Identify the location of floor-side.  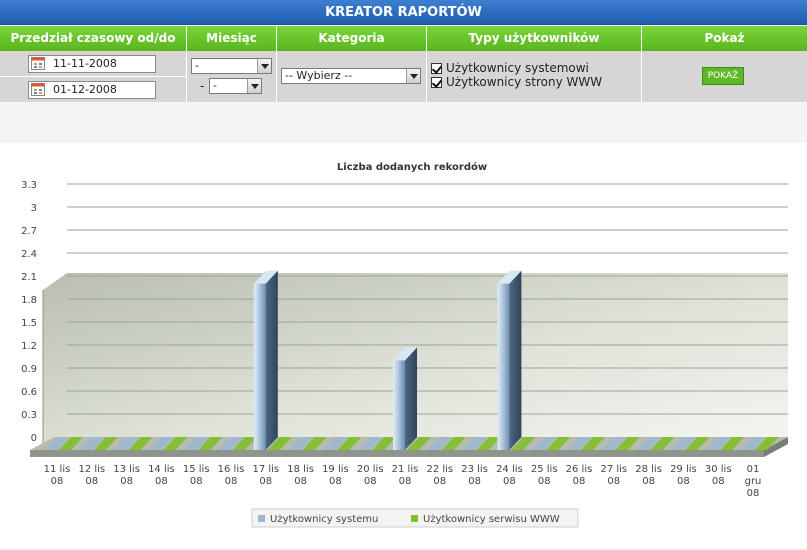
(776, 447).